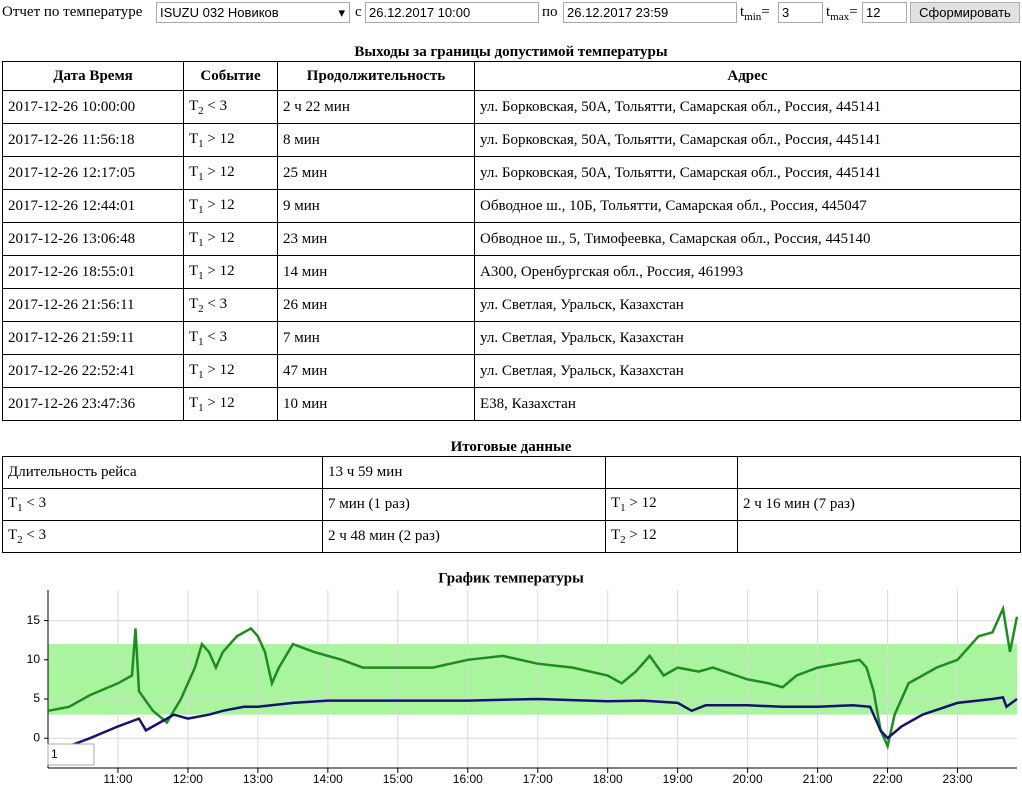 The height and width of the screenshot is (791, 1022). What do you see at coordinates (376, 140) in the screenshot?
I see `duration-cell: 8 мин` at bounding box center [376, 140].